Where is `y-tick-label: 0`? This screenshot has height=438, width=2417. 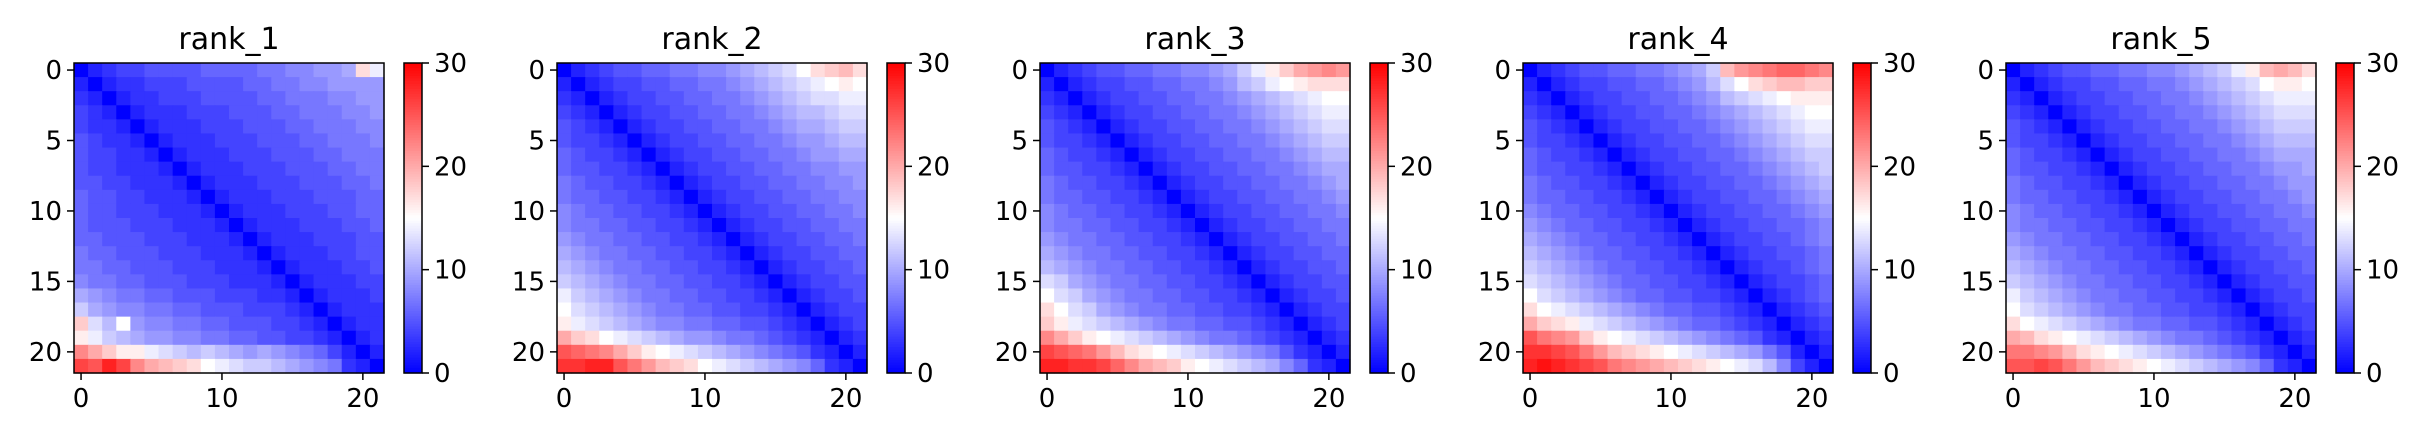
y-tick-label: 0 is located at coordinates (1019, 71).